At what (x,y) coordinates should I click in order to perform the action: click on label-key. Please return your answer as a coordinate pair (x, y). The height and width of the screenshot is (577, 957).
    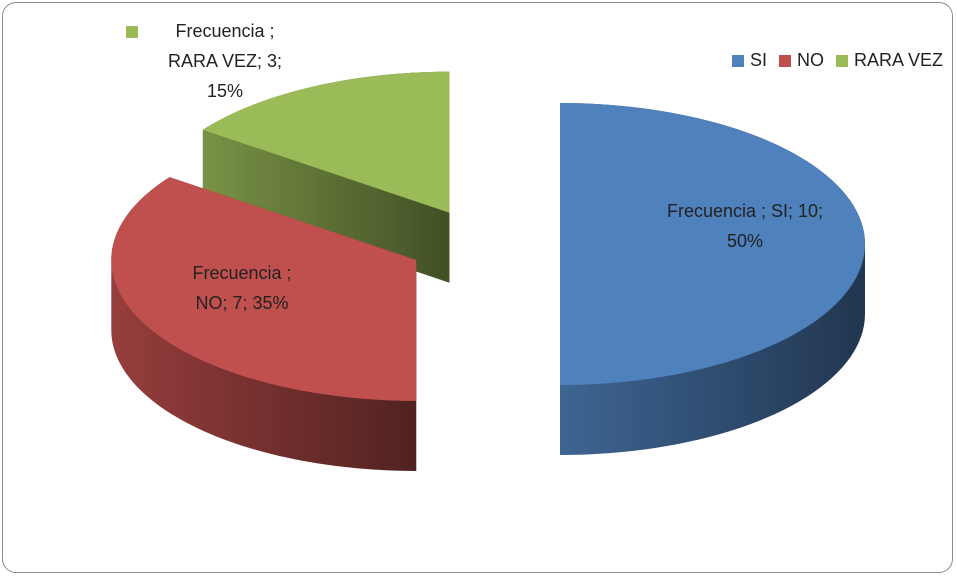
    Looking at the image, I should click on (132, 32).